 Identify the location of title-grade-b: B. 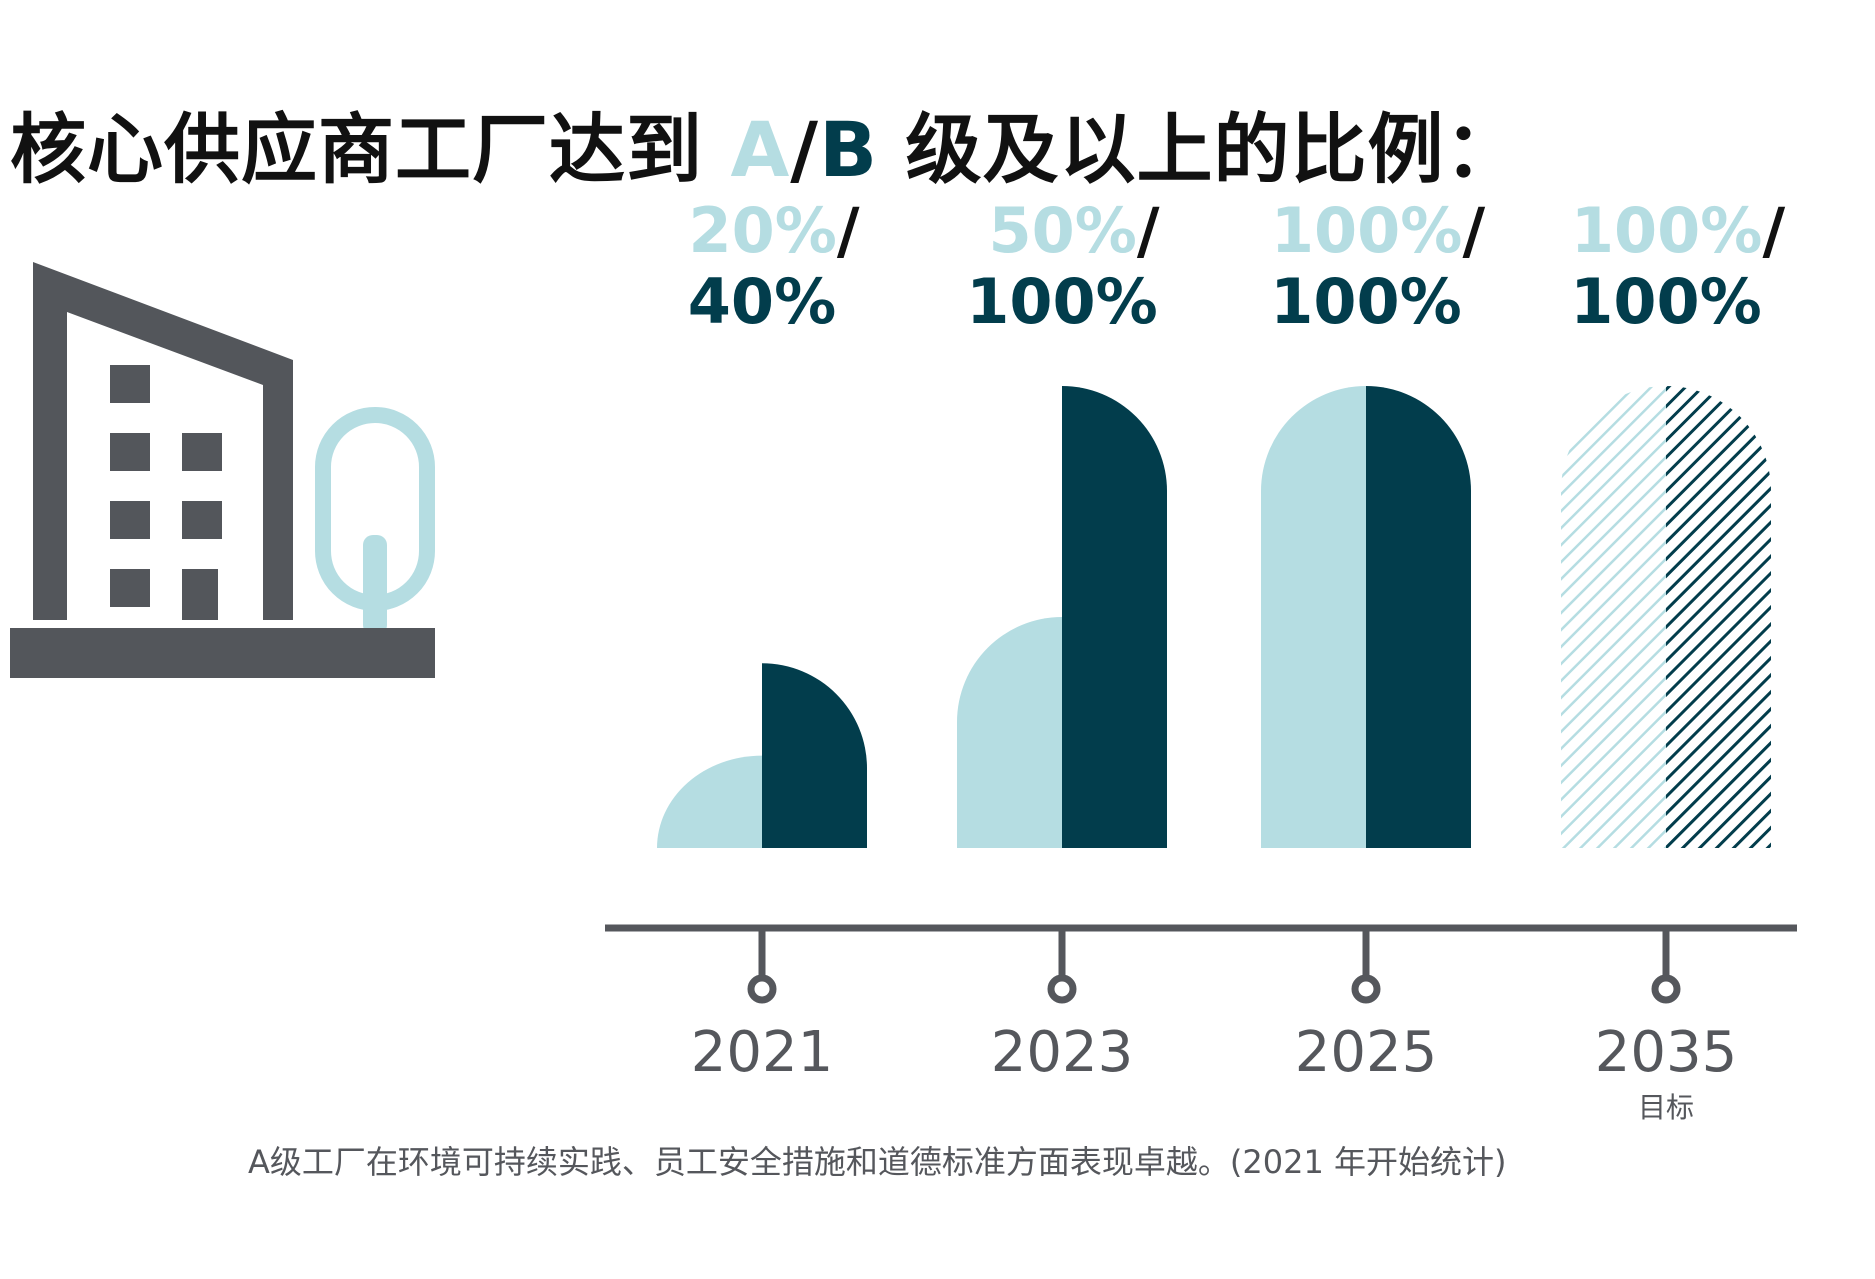
(848, 149).